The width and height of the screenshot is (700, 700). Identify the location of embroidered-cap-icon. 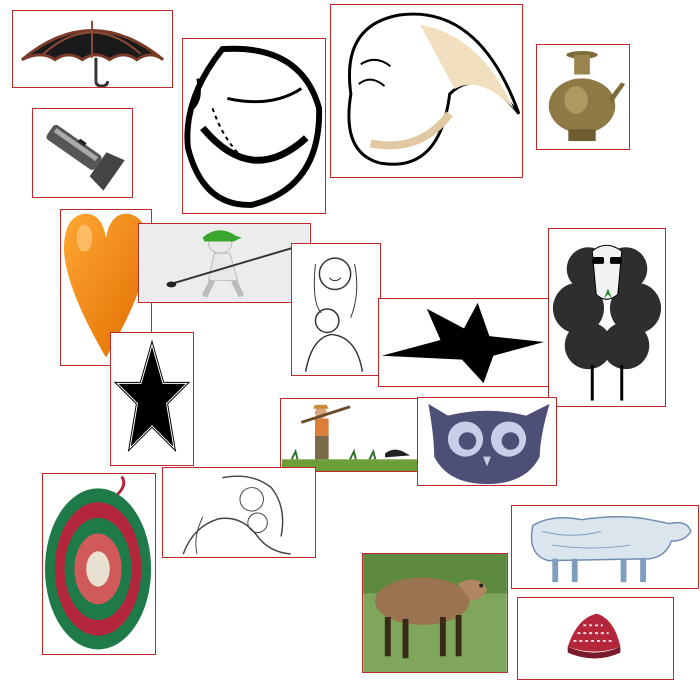
(594, 636).